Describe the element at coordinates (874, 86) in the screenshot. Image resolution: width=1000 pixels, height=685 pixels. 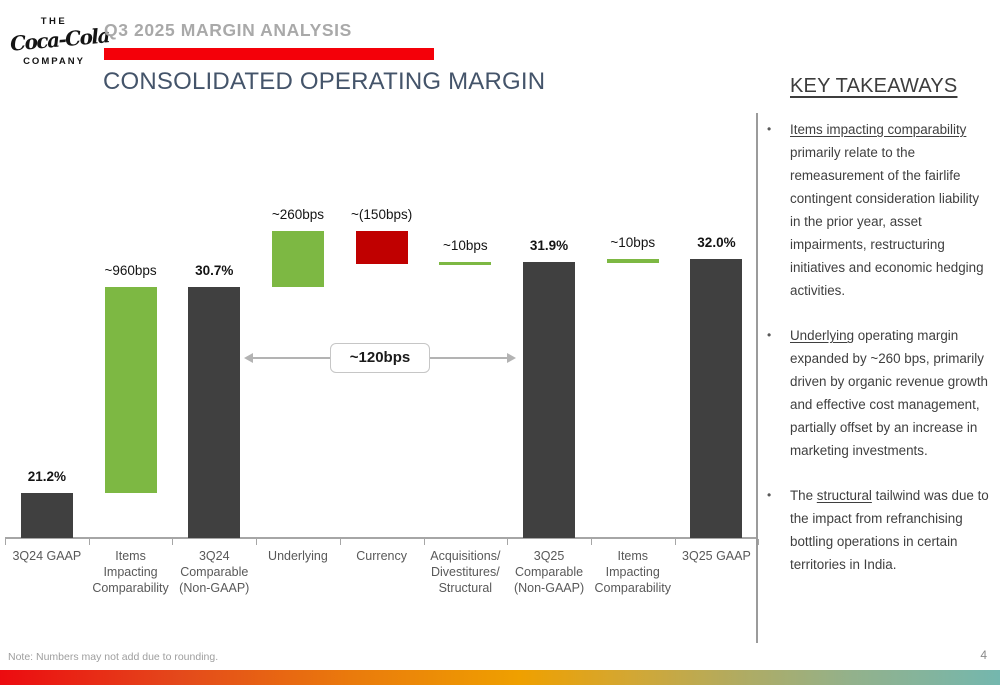
I see `takeaways-title: KEY TAKEAWAYS` at that location.